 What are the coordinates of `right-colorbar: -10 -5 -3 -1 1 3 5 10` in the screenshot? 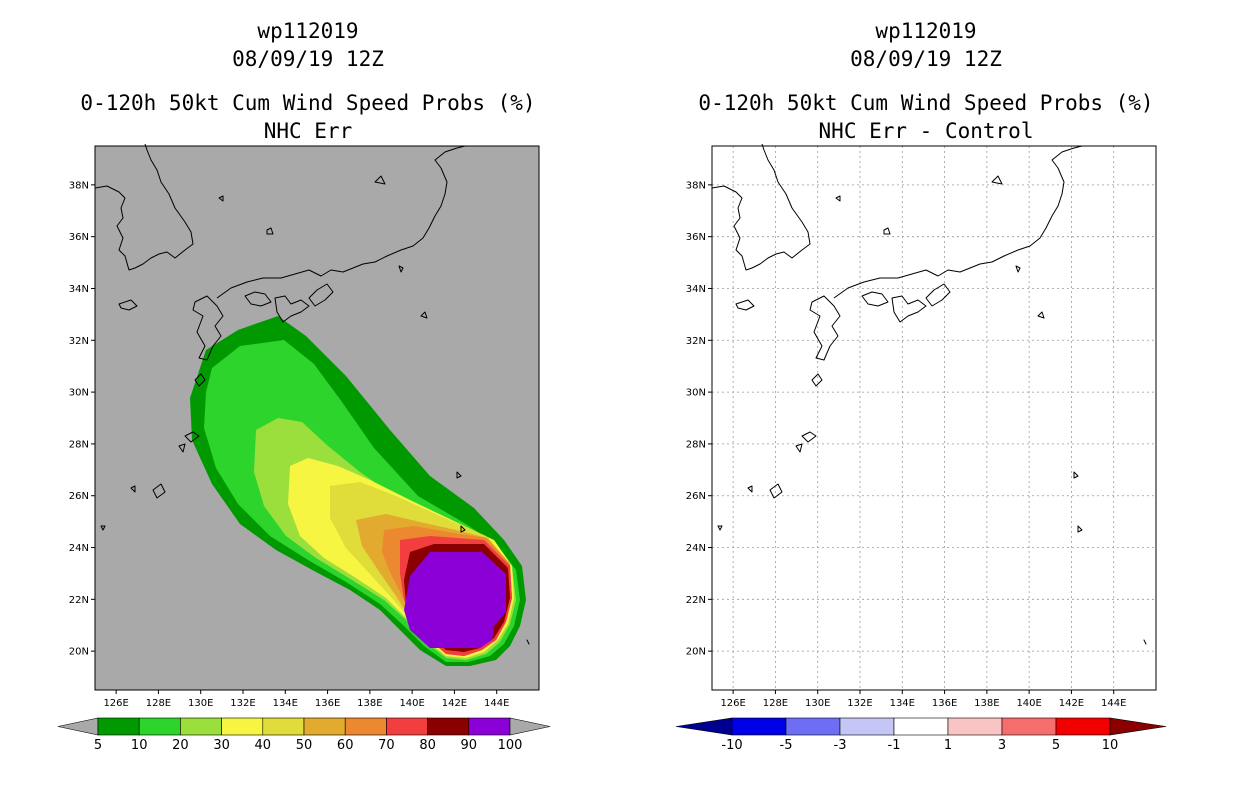 It's located at (921, 735).